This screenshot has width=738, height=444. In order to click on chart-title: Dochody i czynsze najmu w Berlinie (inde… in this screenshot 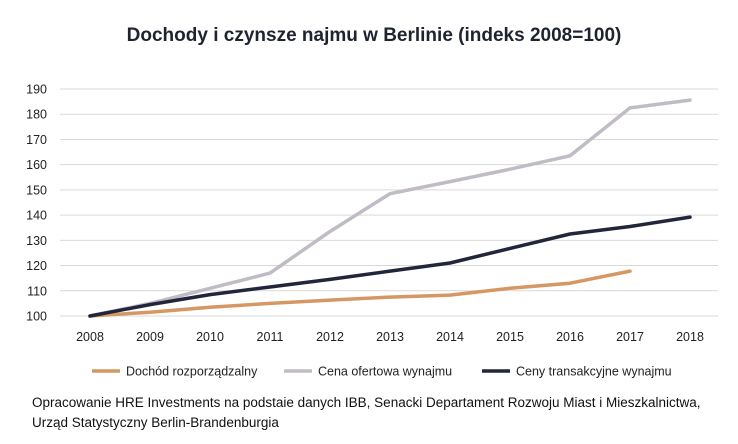, I will do `click(374, 35)`.